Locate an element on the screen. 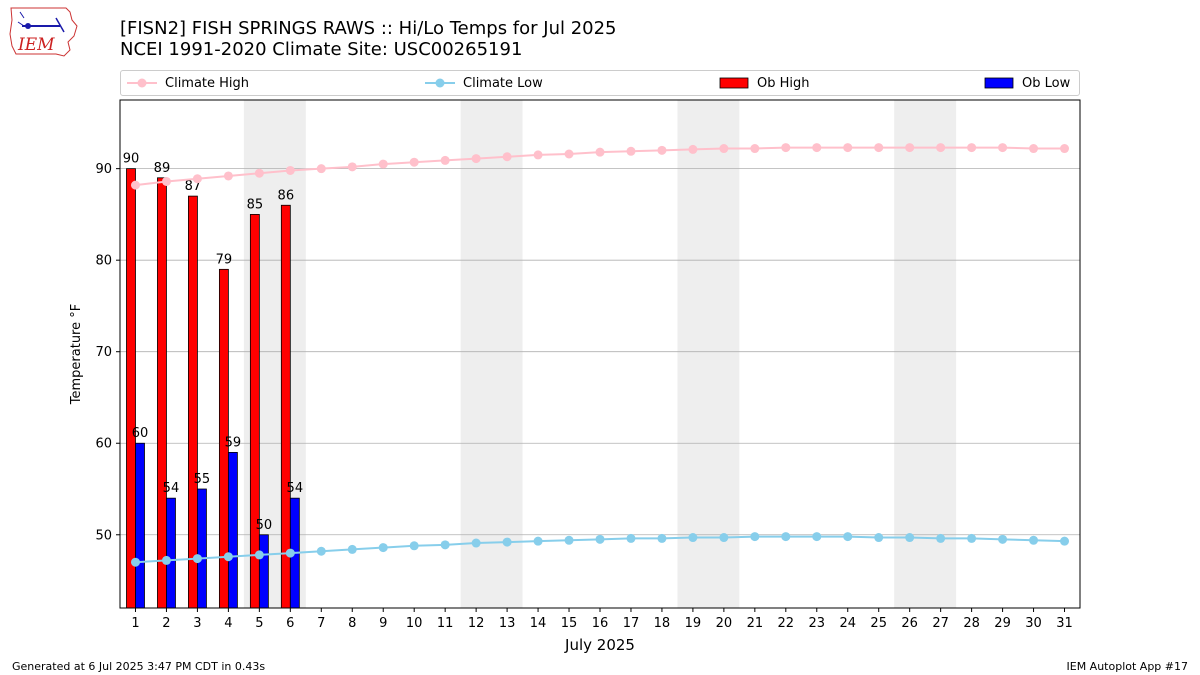 This screenshot has height=675, width=1200. y-tick-label: 60 is located at coordinates (103, 444).